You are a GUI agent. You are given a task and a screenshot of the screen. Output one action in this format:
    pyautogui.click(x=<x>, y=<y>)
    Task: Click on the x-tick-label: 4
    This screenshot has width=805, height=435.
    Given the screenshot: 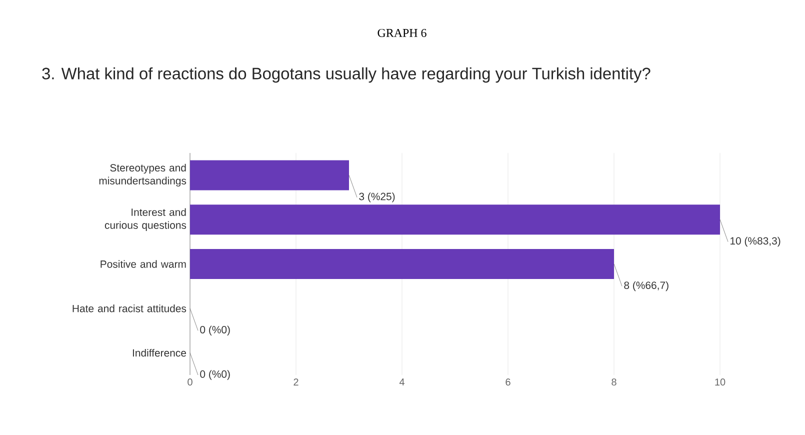 What is the action you would take?
    pyautogui.click(x=401, y=382)
    